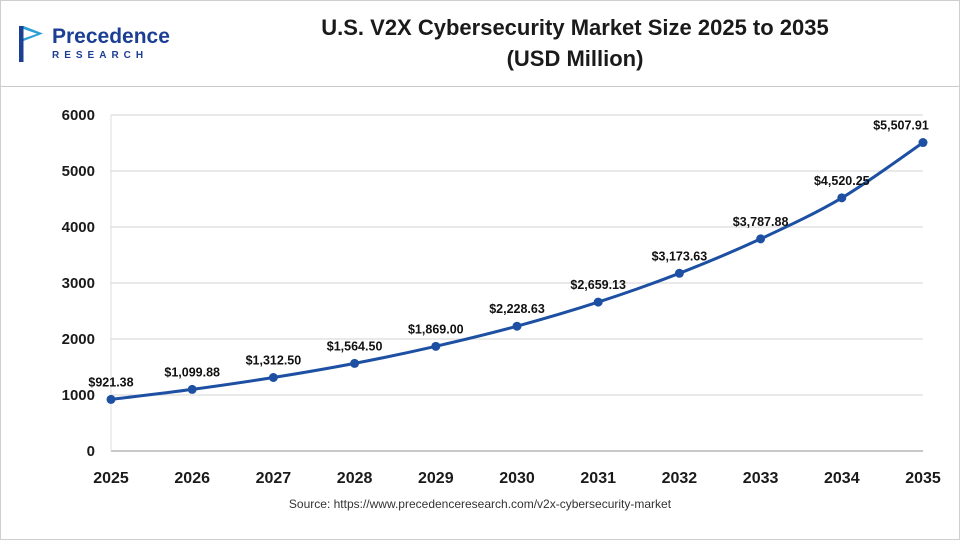 Image resolution: width=960 pixels, height=540 pixels. Describe the element at coordinates (91, 451) in the screenshot. I see `svg-text: 0` at that location.